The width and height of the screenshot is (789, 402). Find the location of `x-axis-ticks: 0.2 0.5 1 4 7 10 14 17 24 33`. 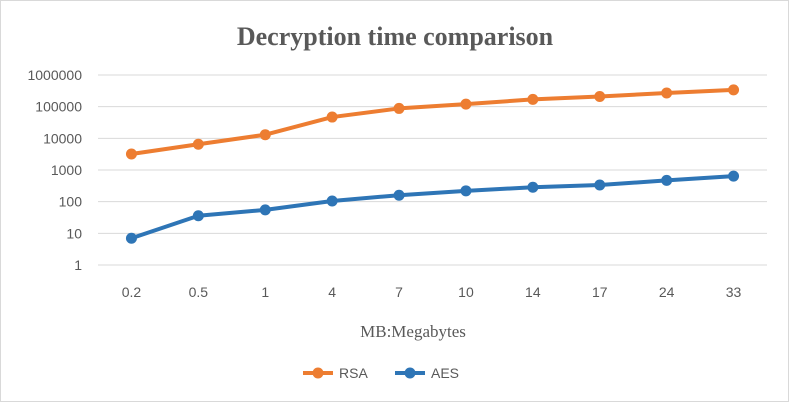

x-axis-ticks: 0.2 0.5 1 4 7 10 14 17 24 33 is located at coordinates (432, 292).